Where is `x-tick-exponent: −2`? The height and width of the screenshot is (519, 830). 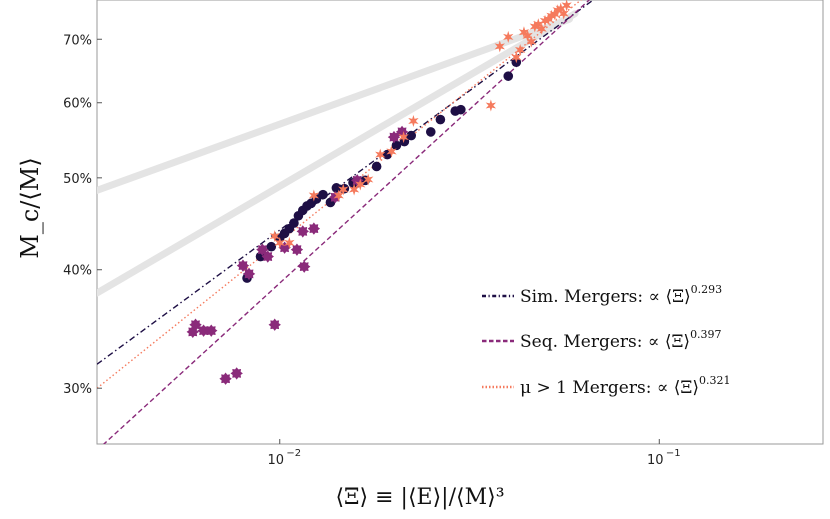 x-tick-exponent: −2 is located at coordinates (293, 453).